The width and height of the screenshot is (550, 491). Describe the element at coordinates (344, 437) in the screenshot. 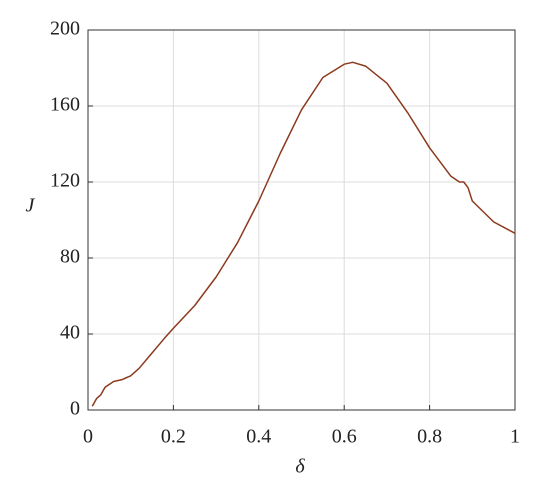

I see `x-tick-label: 0.6` at that location.